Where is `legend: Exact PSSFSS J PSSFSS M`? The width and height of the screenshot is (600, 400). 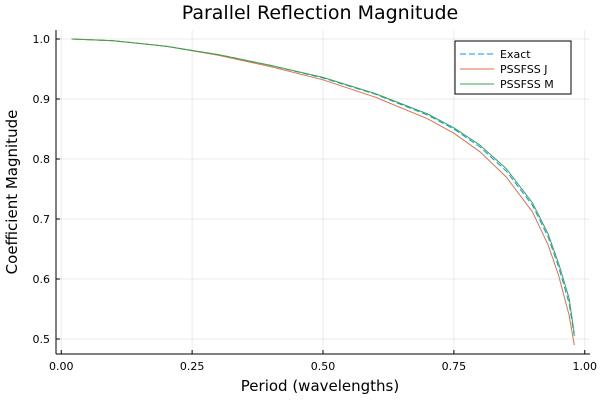
legend: Exact PSSFSS J PSSFSS M is located at coordinates (513, 67).